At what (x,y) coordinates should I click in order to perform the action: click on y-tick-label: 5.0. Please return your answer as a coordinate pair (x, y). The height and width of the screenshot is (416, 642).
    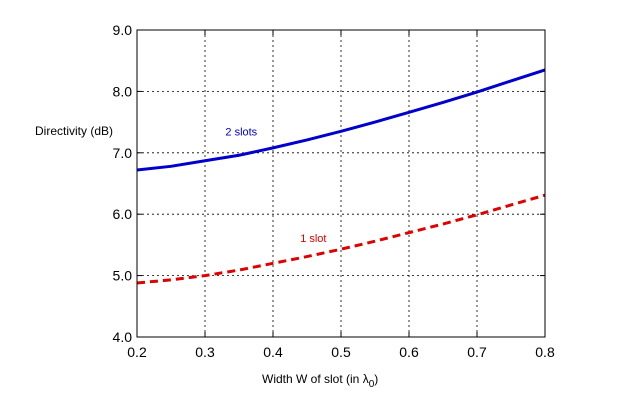
    Looking at the image, I should click on (123, 276).